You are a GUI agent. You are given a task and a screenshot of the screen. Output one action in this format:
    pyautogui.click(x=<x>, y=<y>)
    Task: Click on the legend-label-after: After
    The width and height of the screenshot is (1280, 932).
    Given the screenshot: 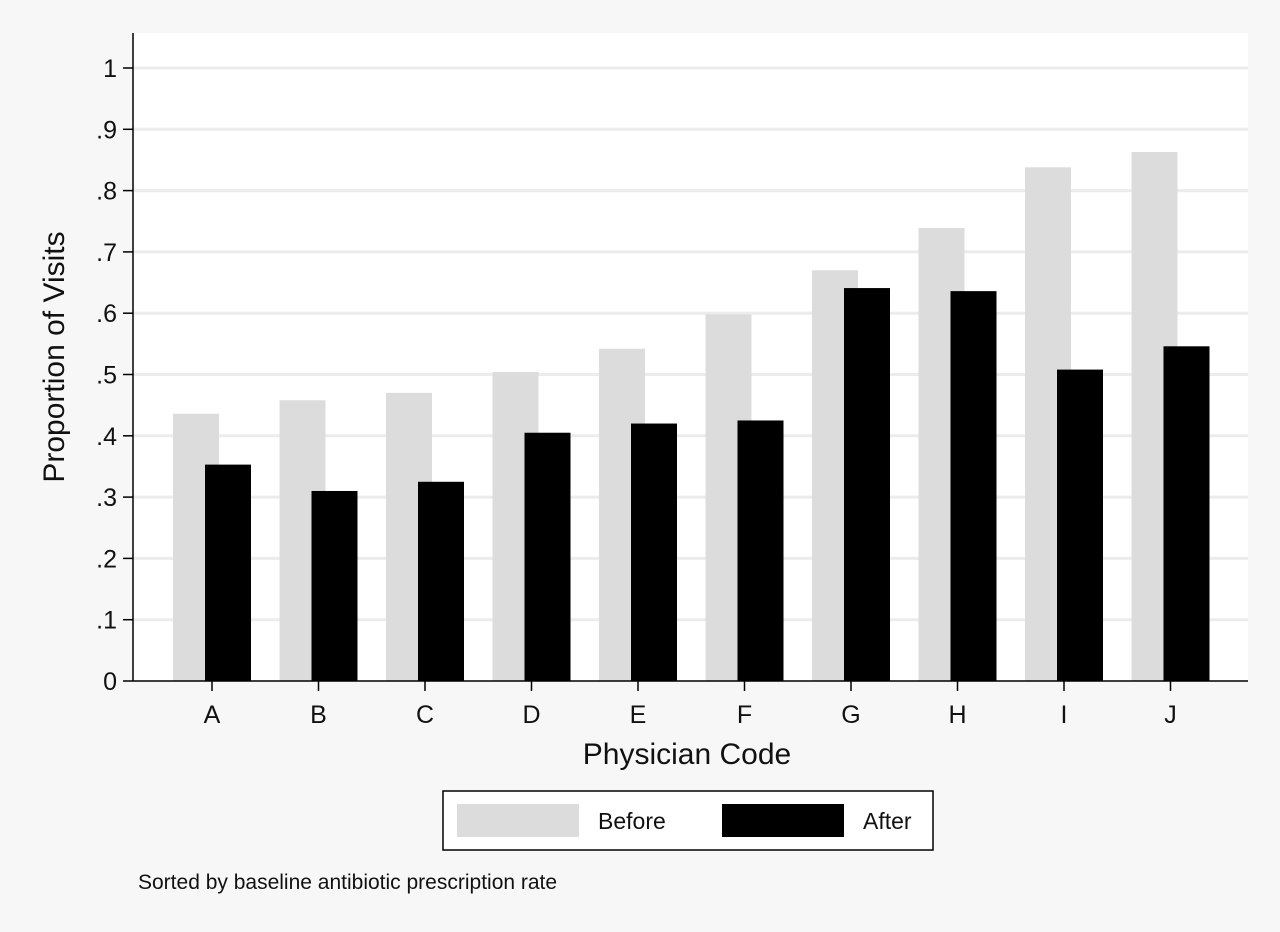 What is the action you would take?
    pyautogui.click(x=887, y=821)
    